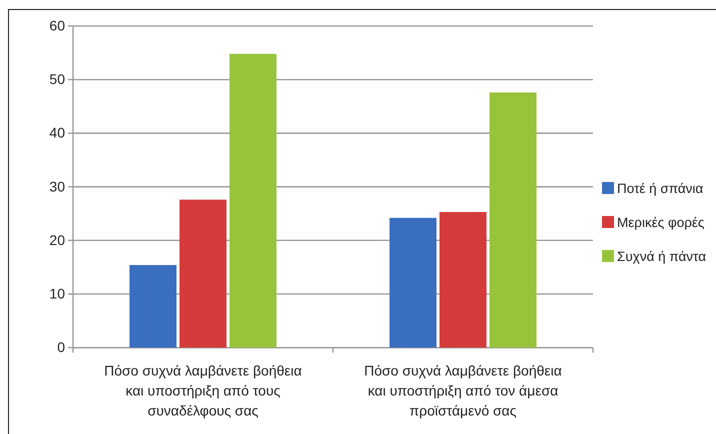  I want to click on y-tick-label: 0, so click(61, 347).